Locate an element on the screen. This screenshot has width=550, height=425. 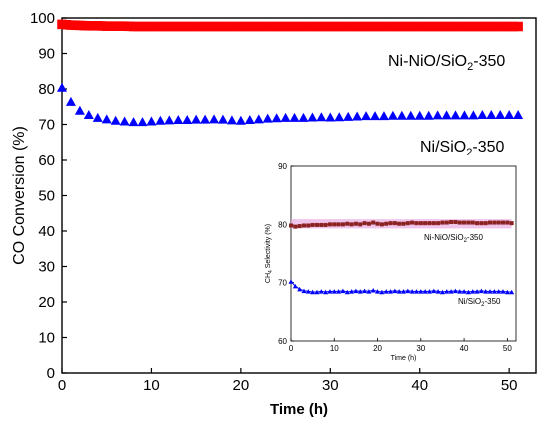
y-tick-label: 60 is located at coordinates (46, 160).